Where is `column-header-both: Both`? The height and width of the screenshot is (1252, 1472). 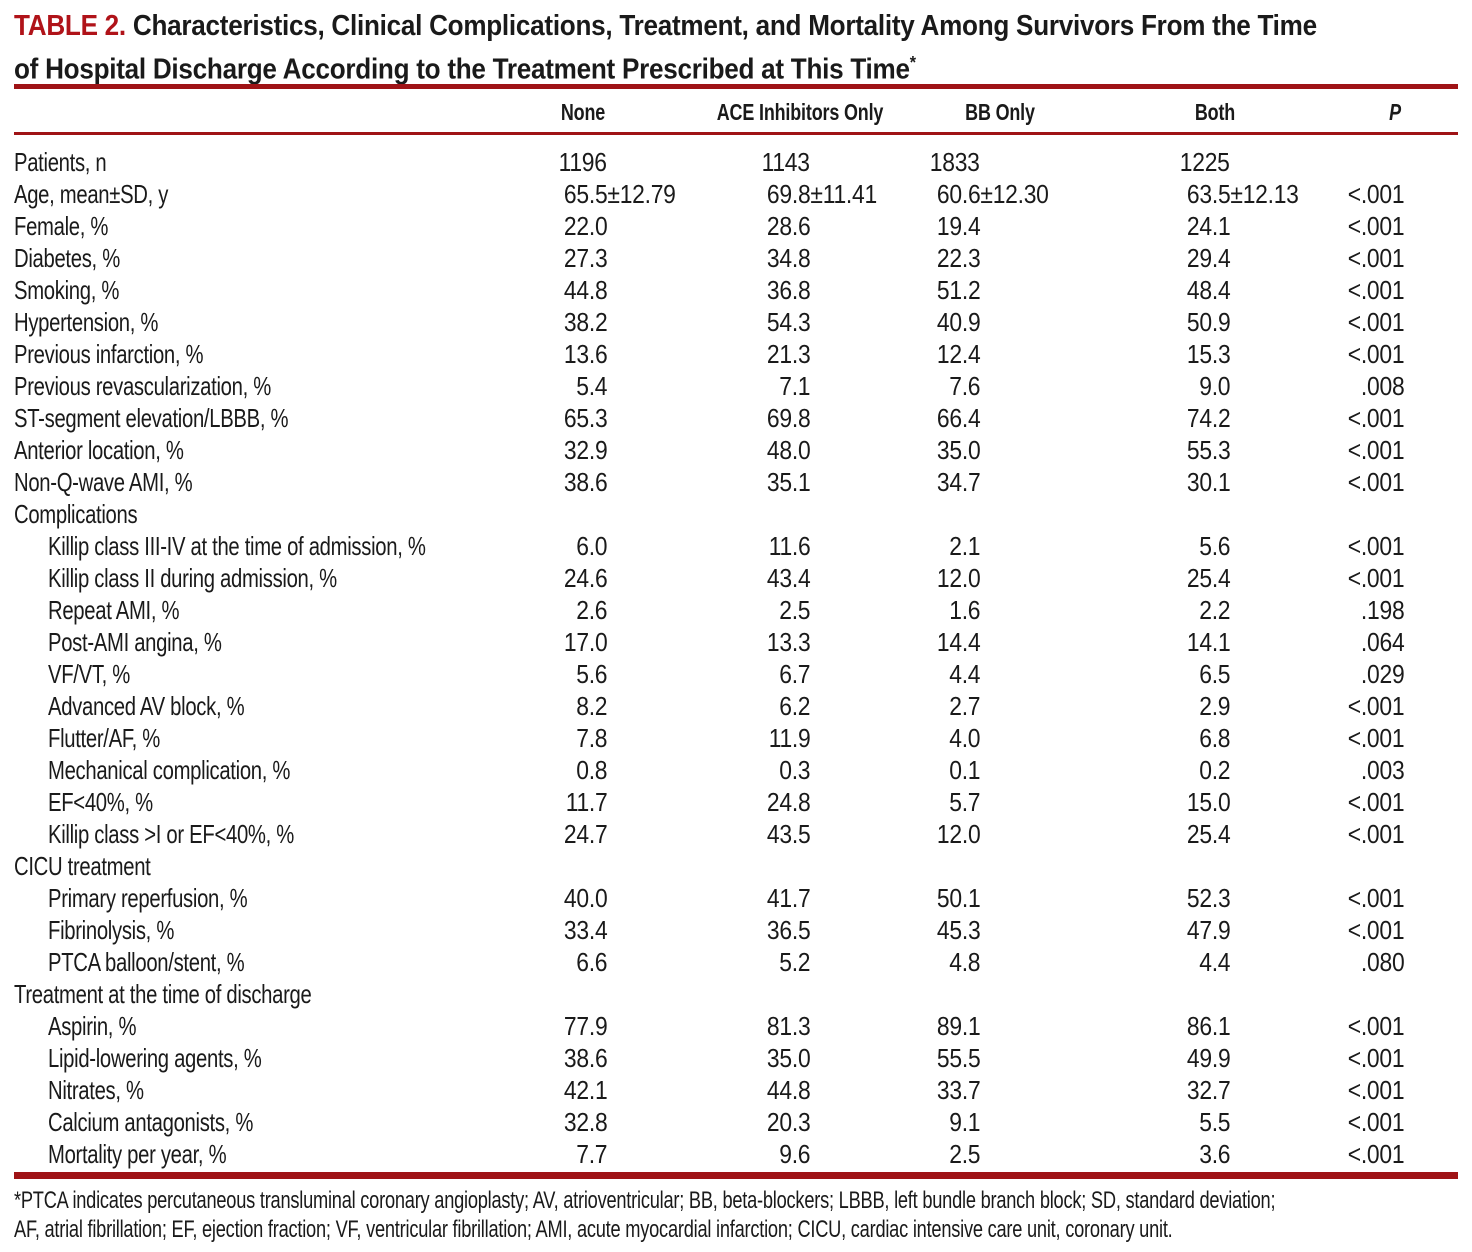
column-header-both: Both is located at coordinates (1215, 112).